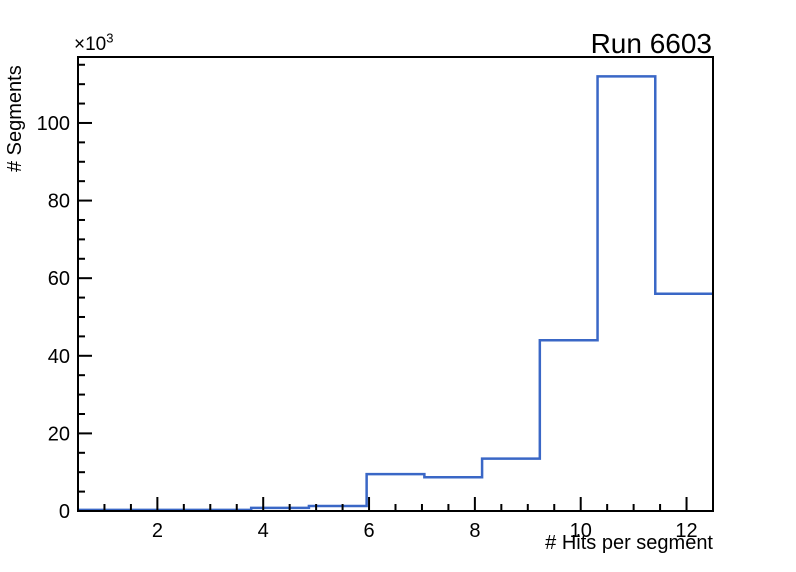 This screenshot has height=572, width=796. I want to click on y-axis-multiplier-exponent: 3, so click(110, 38).